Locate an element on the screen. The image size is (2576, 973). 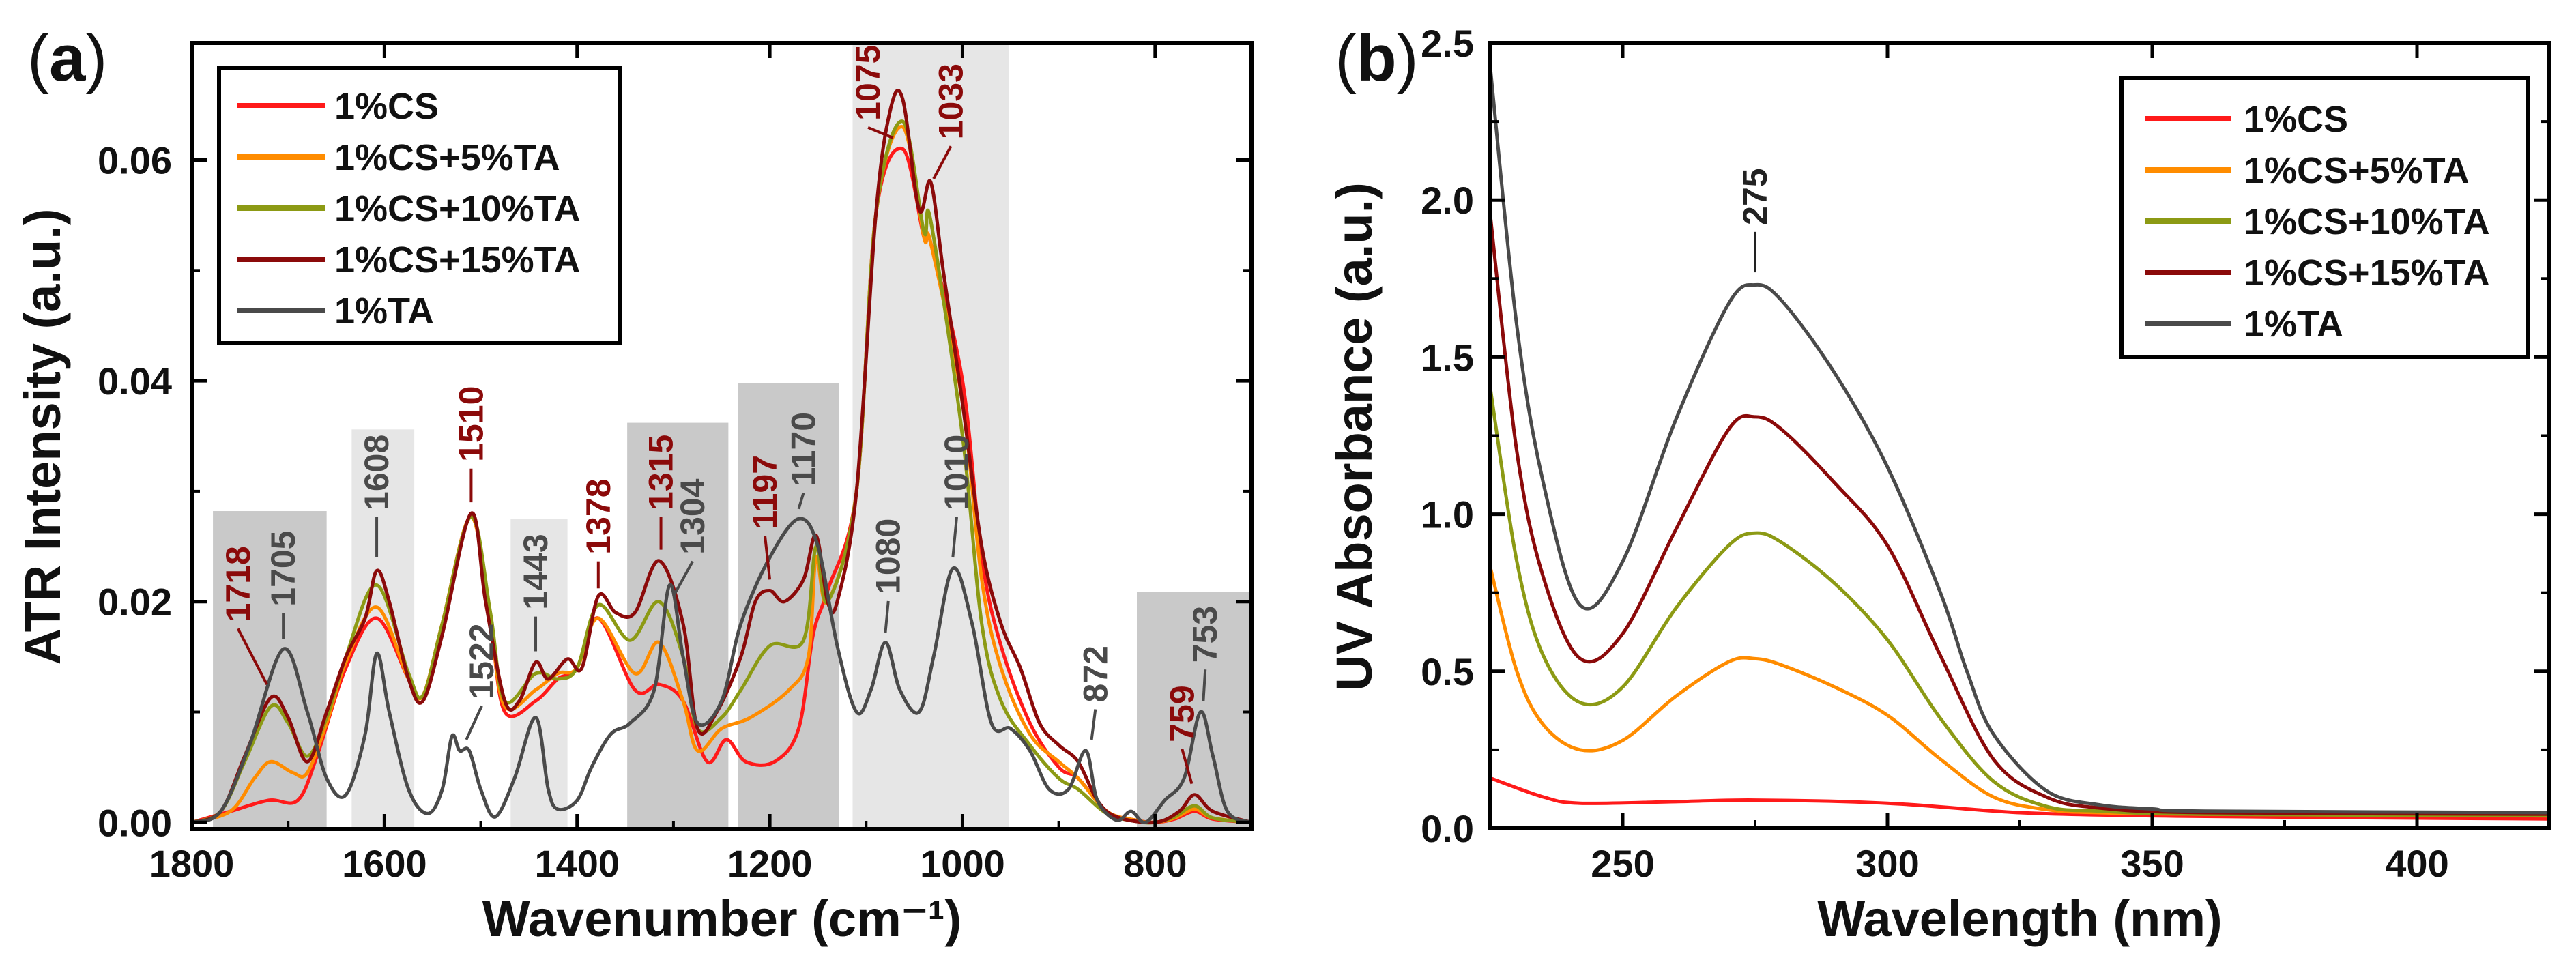
x-axis-title: Wavelength (nm) is located at coordinates (2019, 919).